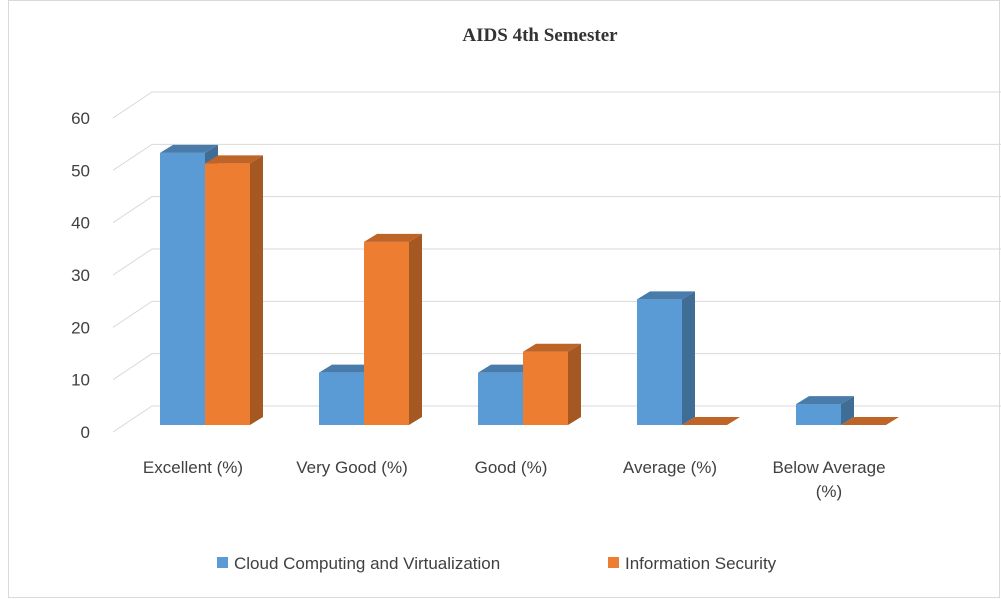 The image size is (1001, 599). What do you see at coordinates (80, 380) in the screenshot?
I see `y-tick-label: 10` at bounding box center [80, 380].